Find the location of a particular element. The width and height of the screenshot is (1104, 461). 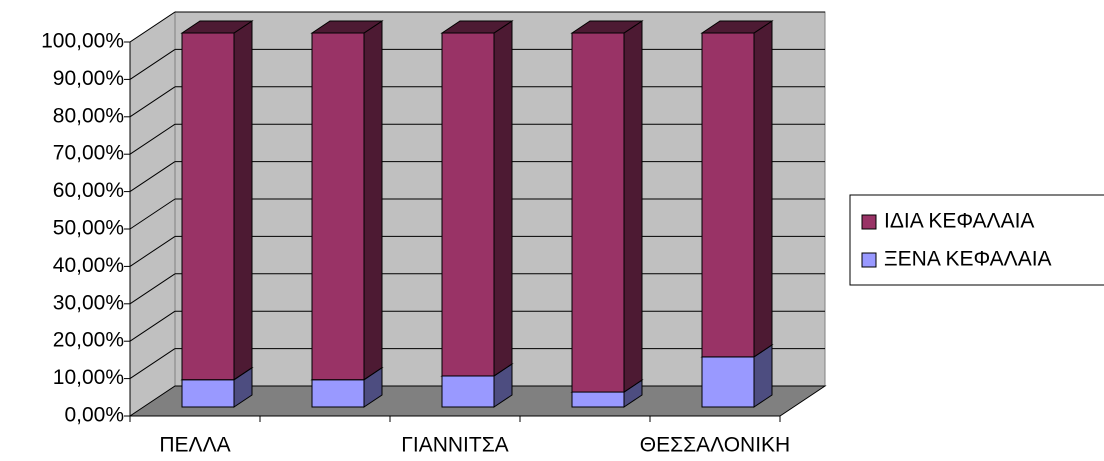

y-tick-label: 10,00% is located at coordinates (88, 377).